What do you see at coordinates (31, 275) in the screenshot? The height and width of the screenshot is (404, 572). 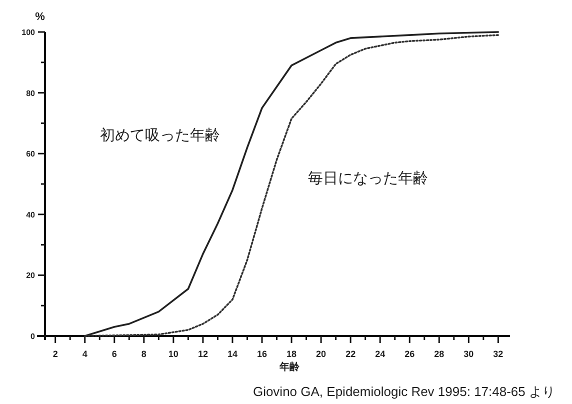 I see `y-tick-label: 20` at bounding box center [31, 275].